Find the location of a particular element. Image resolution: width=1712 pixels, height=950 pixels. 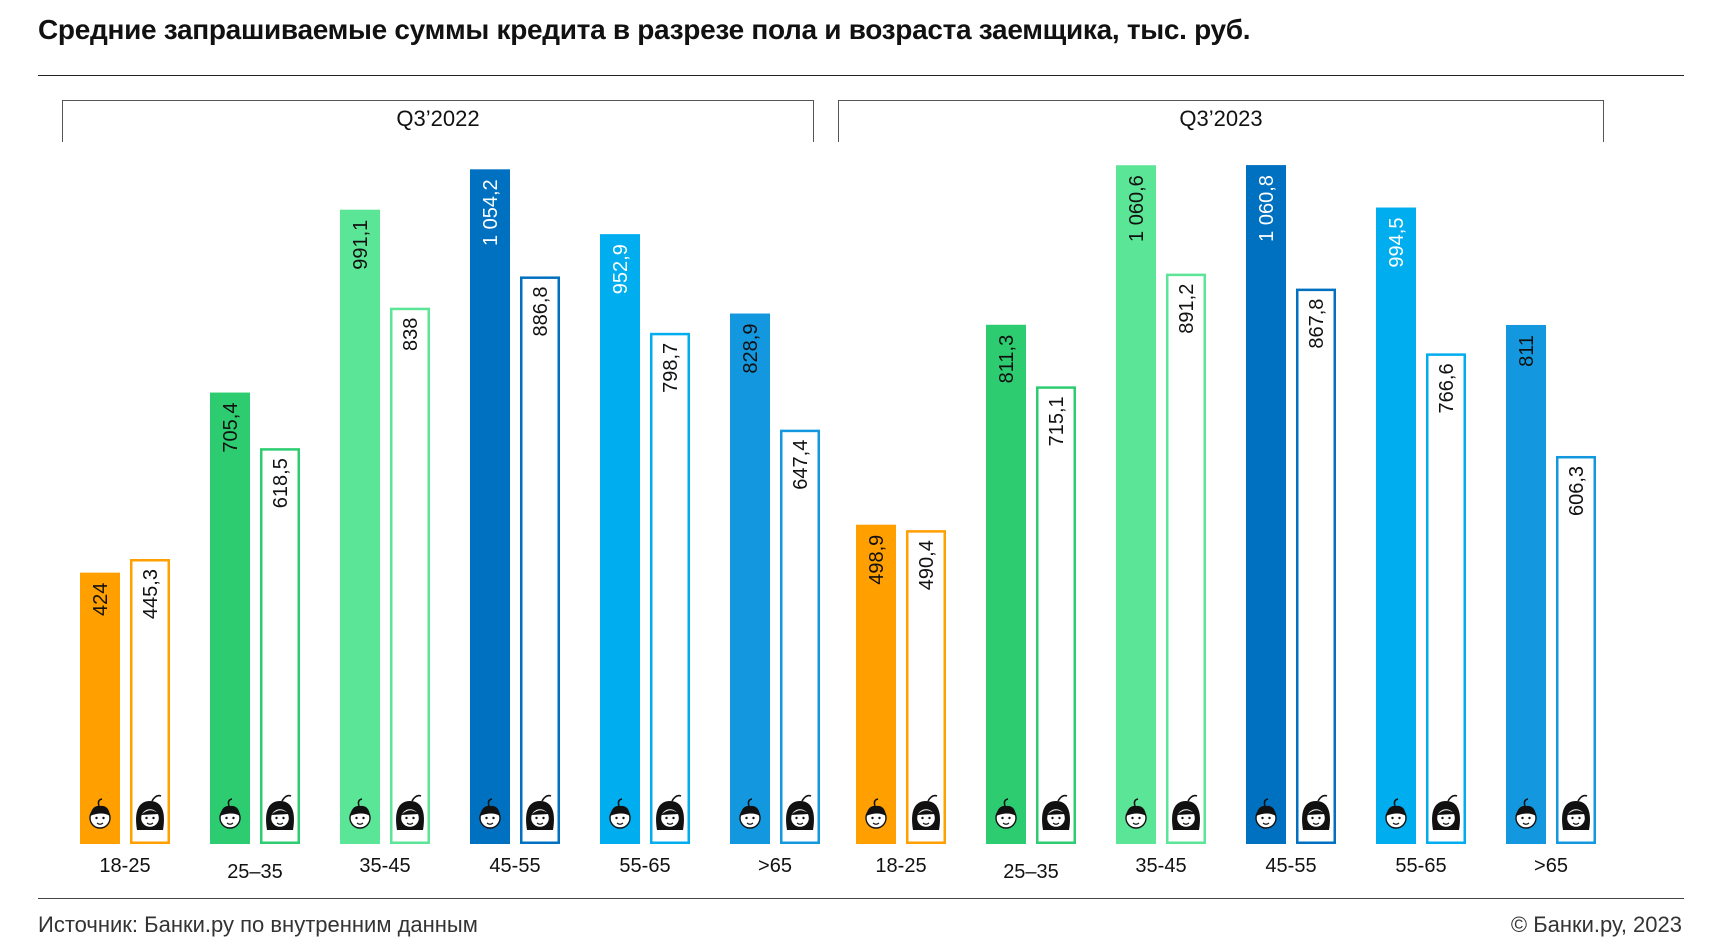

value-label-1-men-3: 1 060,8 is located at coordinates (1267, 208).